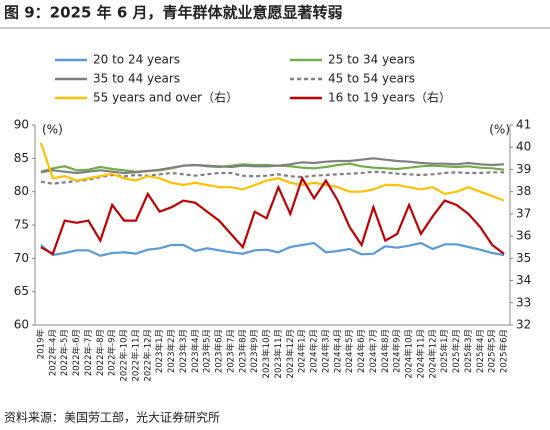 This screenshot has height=430, width=550. I want to click on x-tick-label: 2024年8月, so click(385, 351).